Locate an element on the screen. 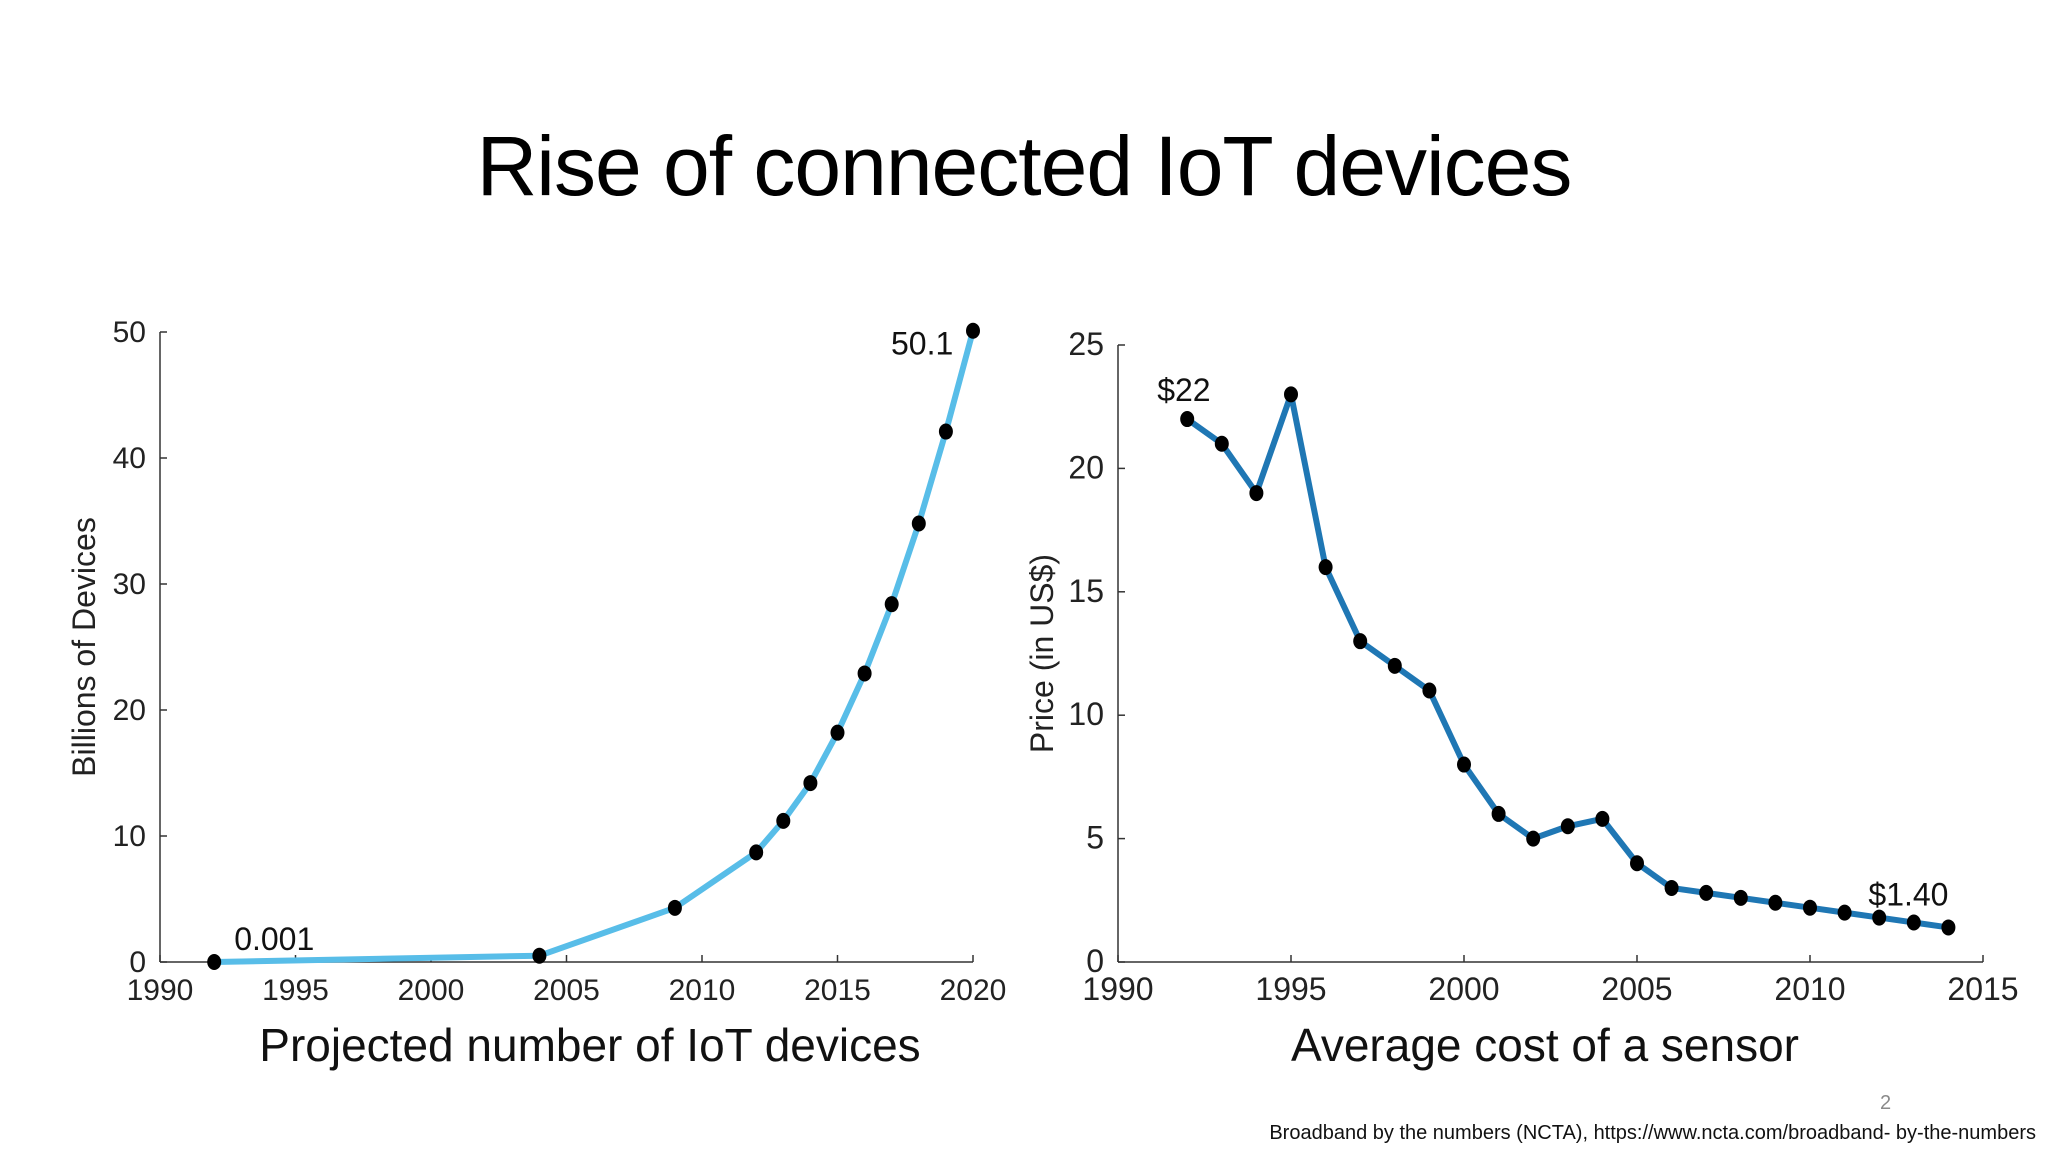  cost-y-tick-label: 15 is located at coordinates (1086, 591).